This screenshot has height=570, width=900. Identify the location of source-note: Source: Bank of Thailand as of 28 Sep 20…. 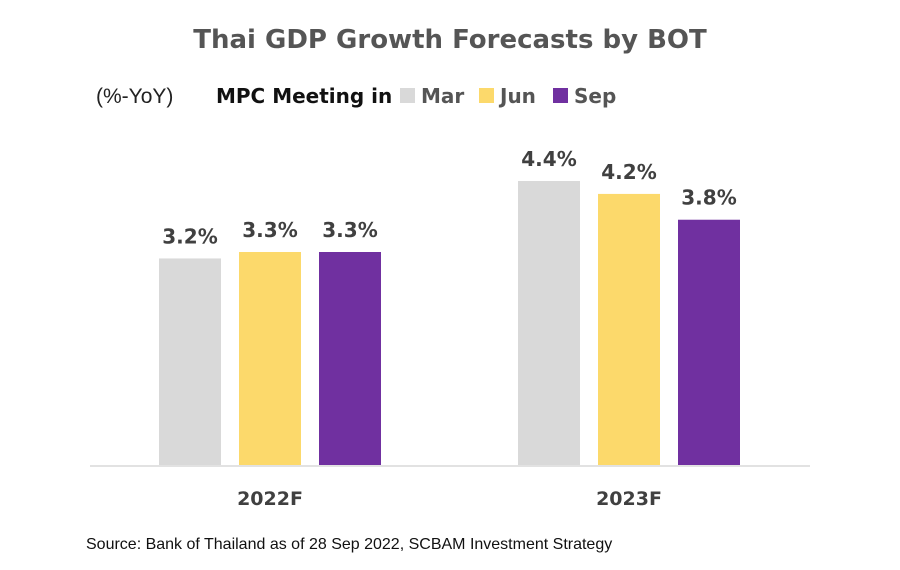
(349, 544).